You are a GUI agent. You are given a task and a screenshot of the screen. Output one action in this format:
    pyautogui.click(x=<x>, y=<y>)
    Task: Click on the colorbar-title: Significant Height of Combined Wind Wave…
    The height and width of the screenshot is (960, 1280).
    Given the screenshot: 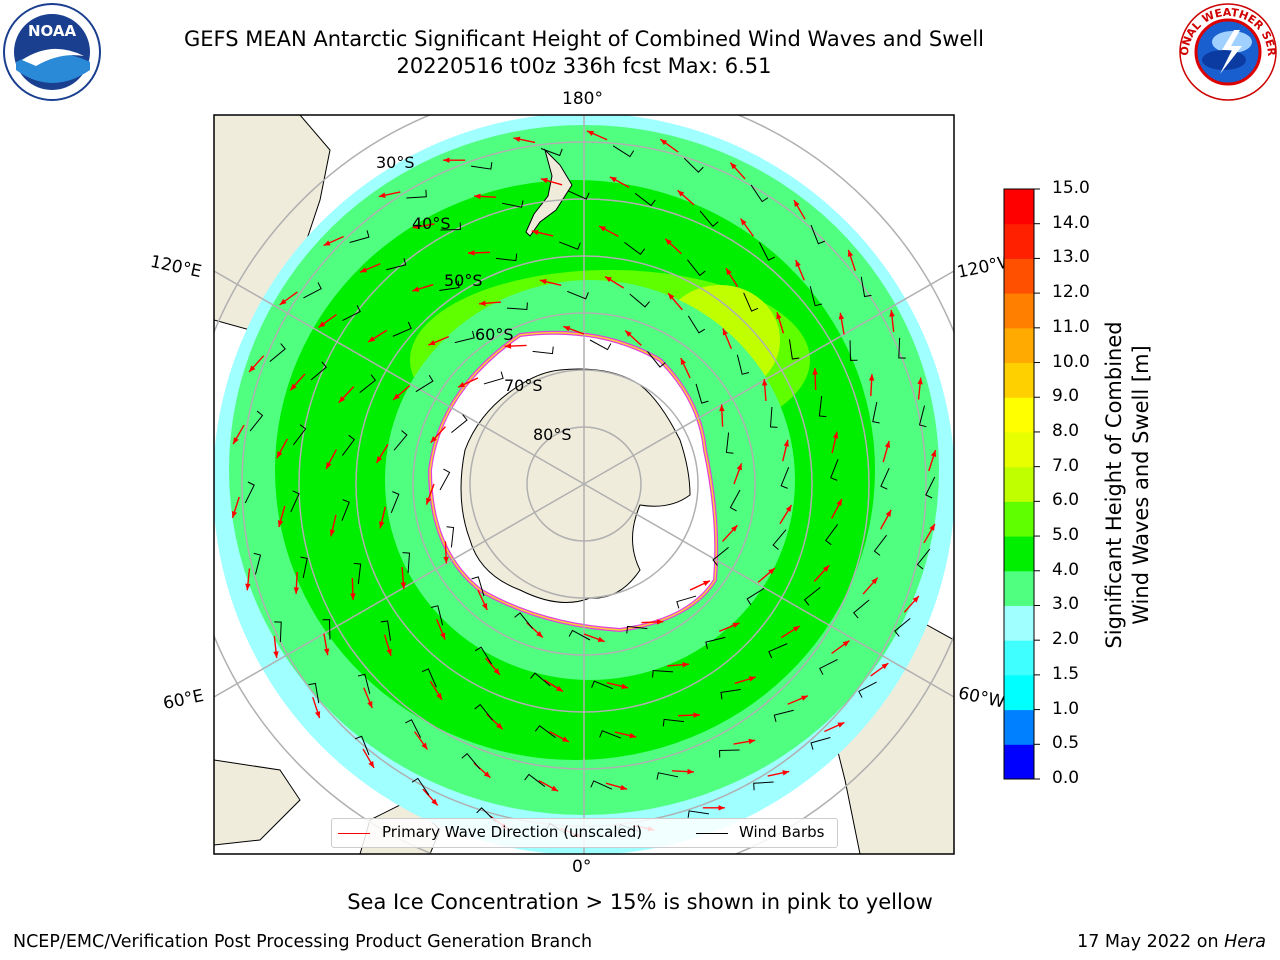 What is the action you would take?
    pyautogui.click(x=1127, y=485)
    